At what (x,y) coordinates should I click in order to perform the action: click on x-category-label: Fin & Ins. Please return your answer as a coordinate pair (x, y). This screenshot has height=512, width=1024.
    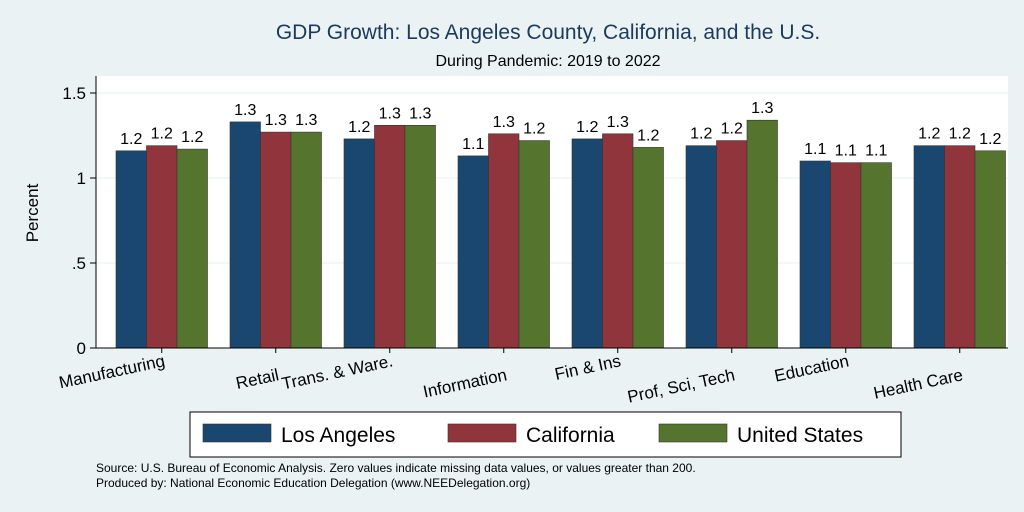
    Looking at the image, I should click on (588, 367).